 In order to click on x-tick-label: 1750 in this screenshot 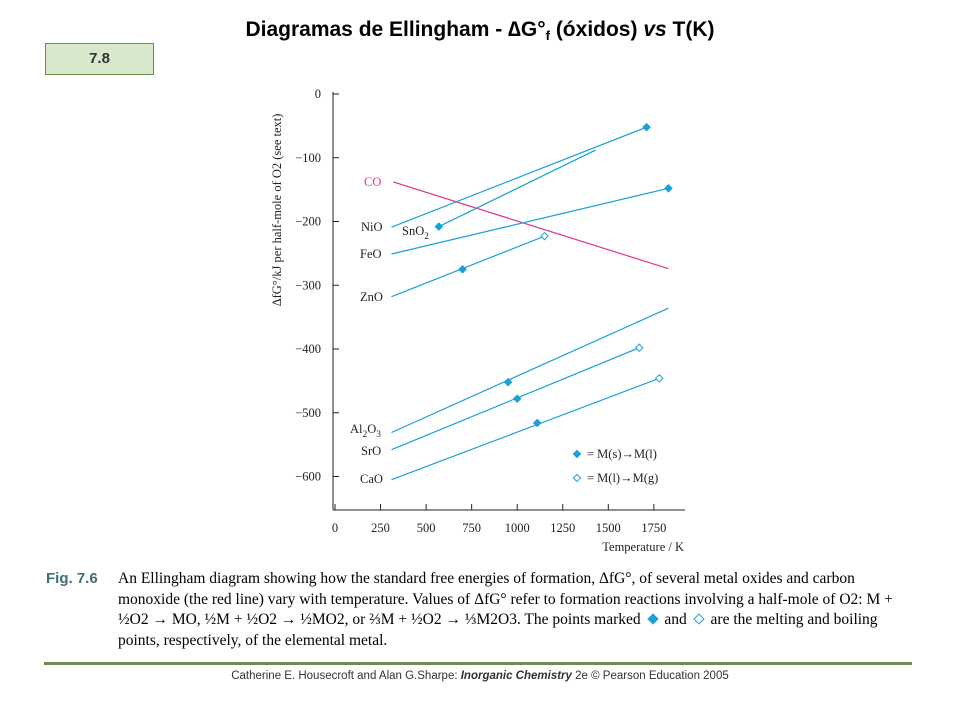, I will do `click(653, 528)`.